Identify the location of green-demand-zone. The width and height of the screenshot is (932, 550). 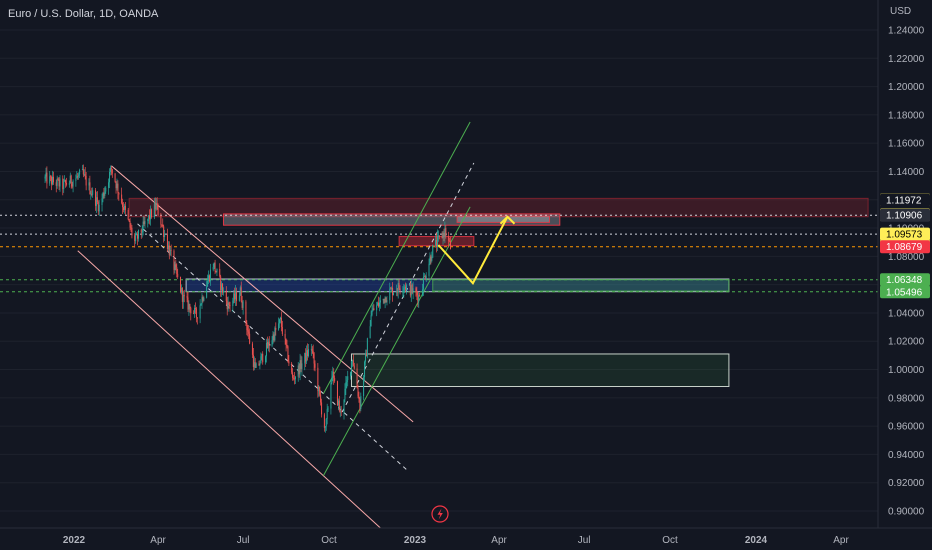
(581, 285).